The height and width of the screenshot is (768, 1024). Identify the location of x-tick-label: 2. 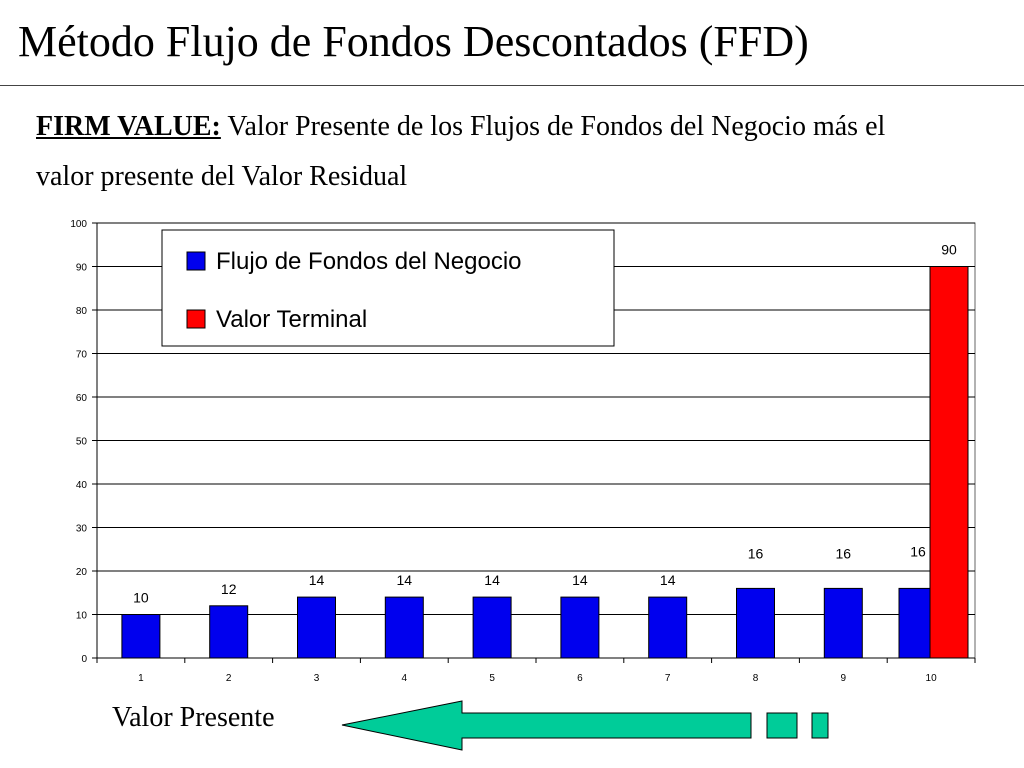
(229, 678).